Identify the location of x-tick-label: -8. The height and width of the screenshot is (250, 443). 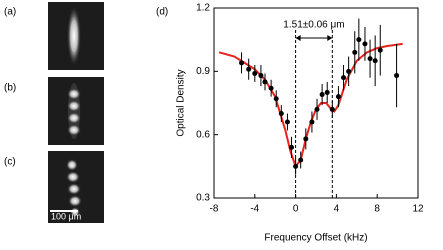
(214, 209).